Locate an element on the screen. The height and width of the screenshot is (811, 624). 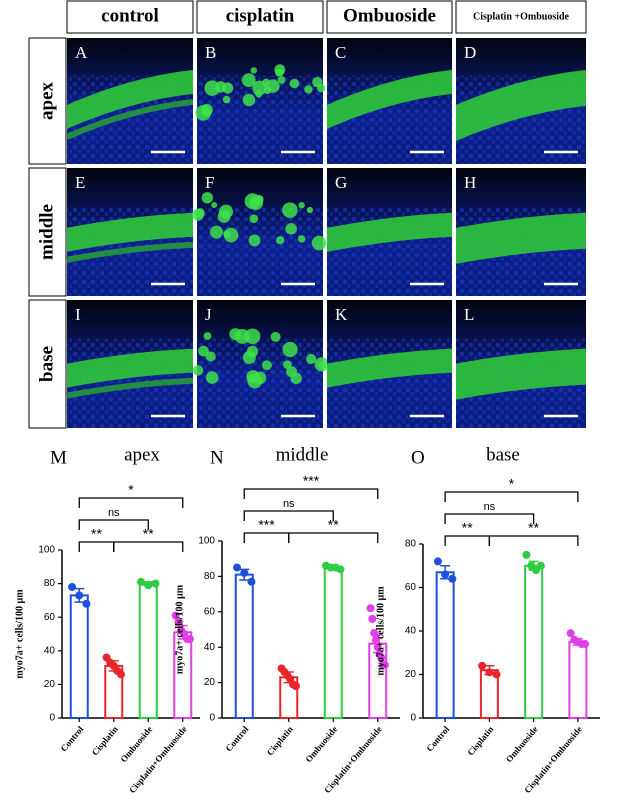
micrograph: A is located at coordinates (129, 101).